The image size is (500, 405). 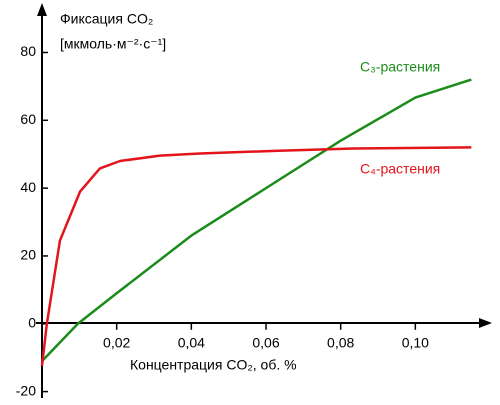 What do you see at coordinates (191, 342) in the screenshot?
I see `x-tick-label: 0,04` at bounding box center [191, 342].